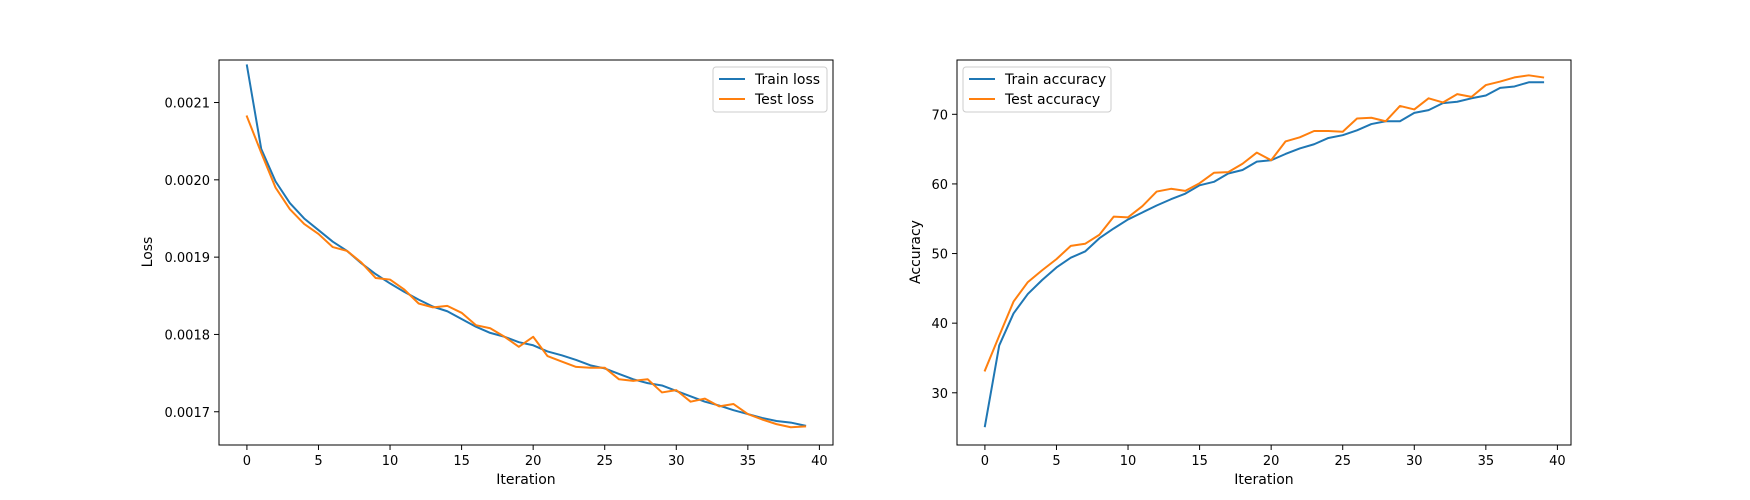 The image size is (1750, 500). I want to click on loss-x-tick-label: 0, so click(247, 461).